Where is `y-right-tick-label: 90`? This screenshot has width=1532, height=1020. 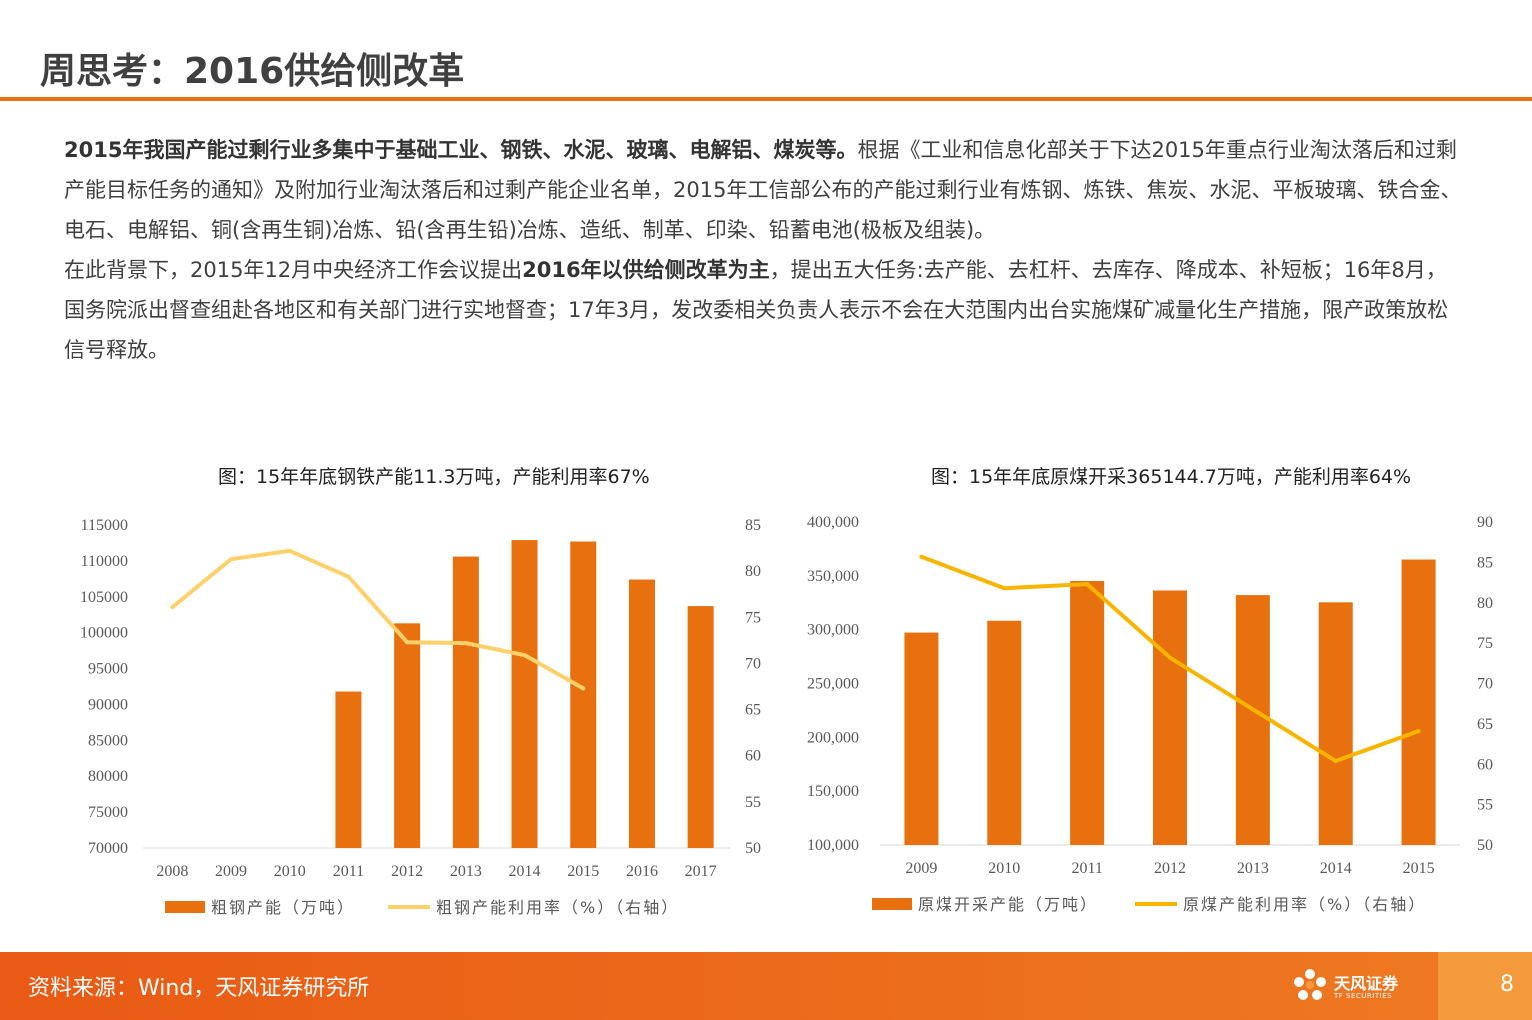 y-right-tick-label: 90 is located at coordinates (1485, 522).